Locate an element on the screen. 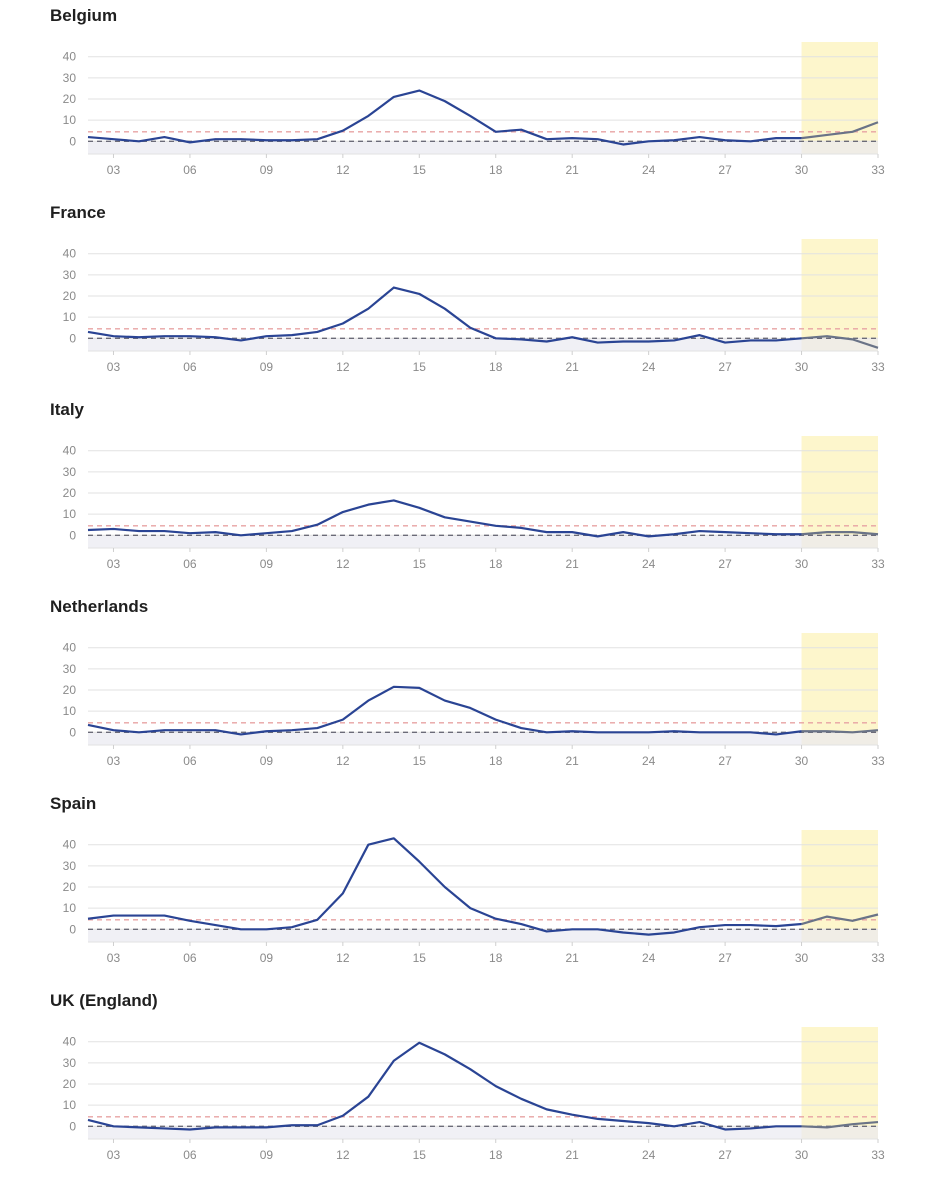 This screenshot has width=938, height=1200. chart-title: UK (England) is located at coordinates (104, 1000).